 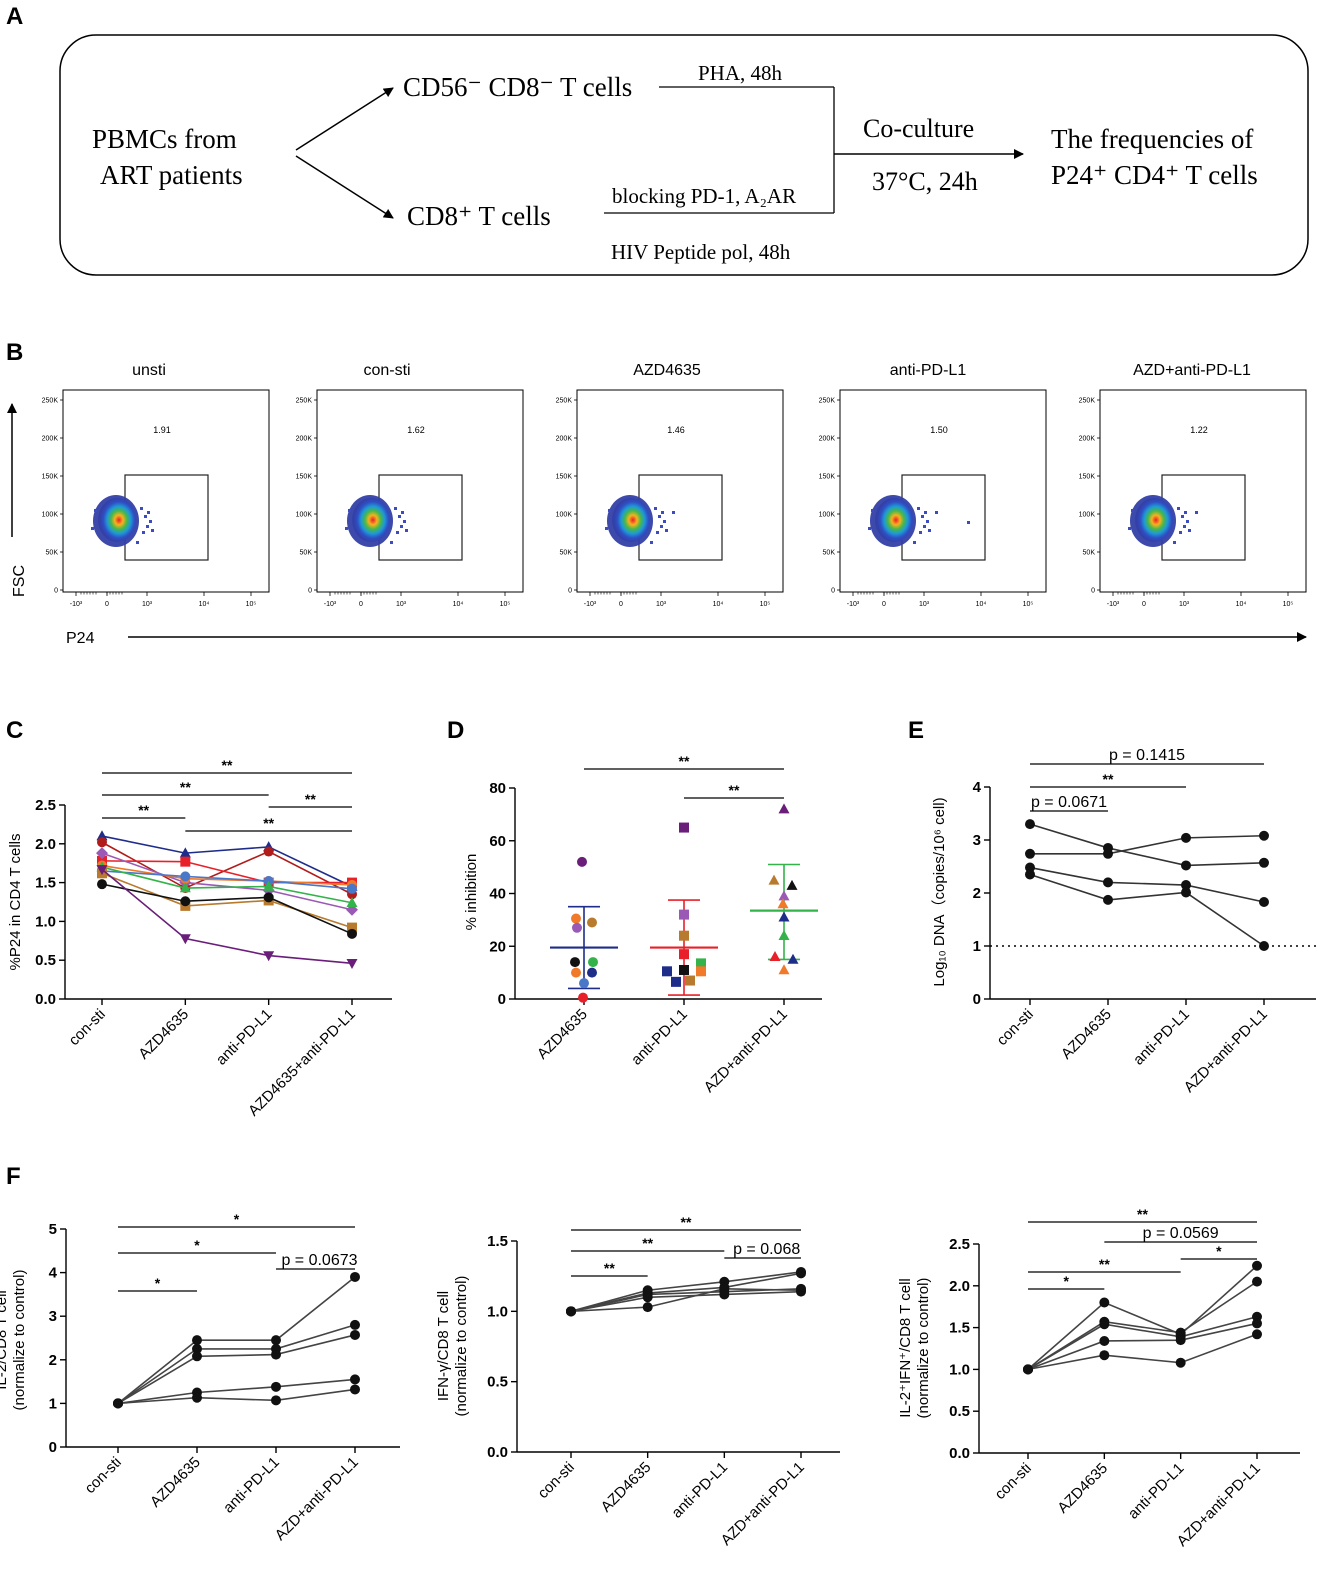 I want to click on y-tick-label: 0.0, so click(x=45, y=999).